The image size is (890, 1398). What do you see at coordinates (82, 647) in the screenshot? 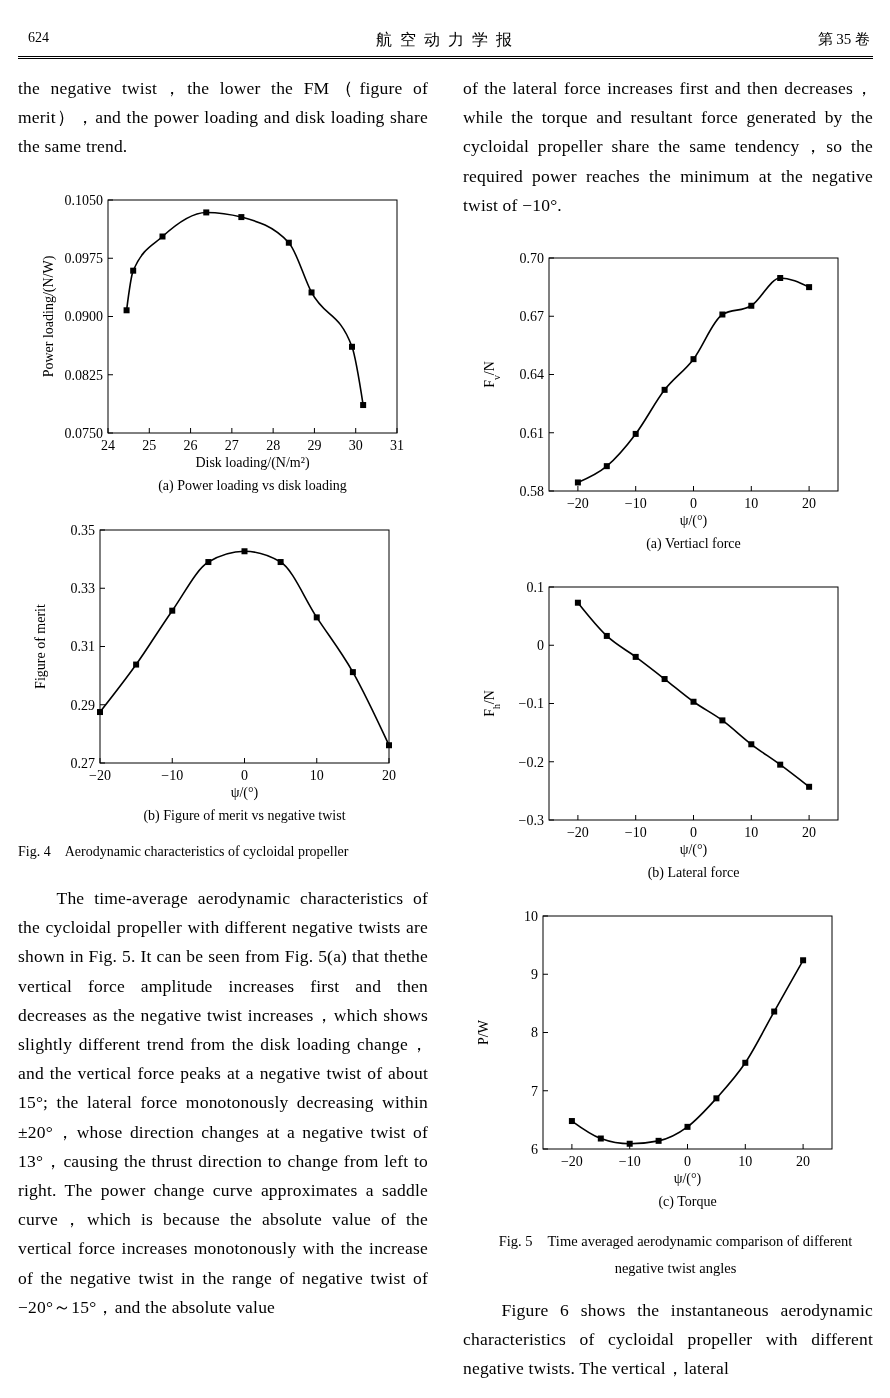
I see `y-tick-label: 0.31` at bounding box center [82, 647].